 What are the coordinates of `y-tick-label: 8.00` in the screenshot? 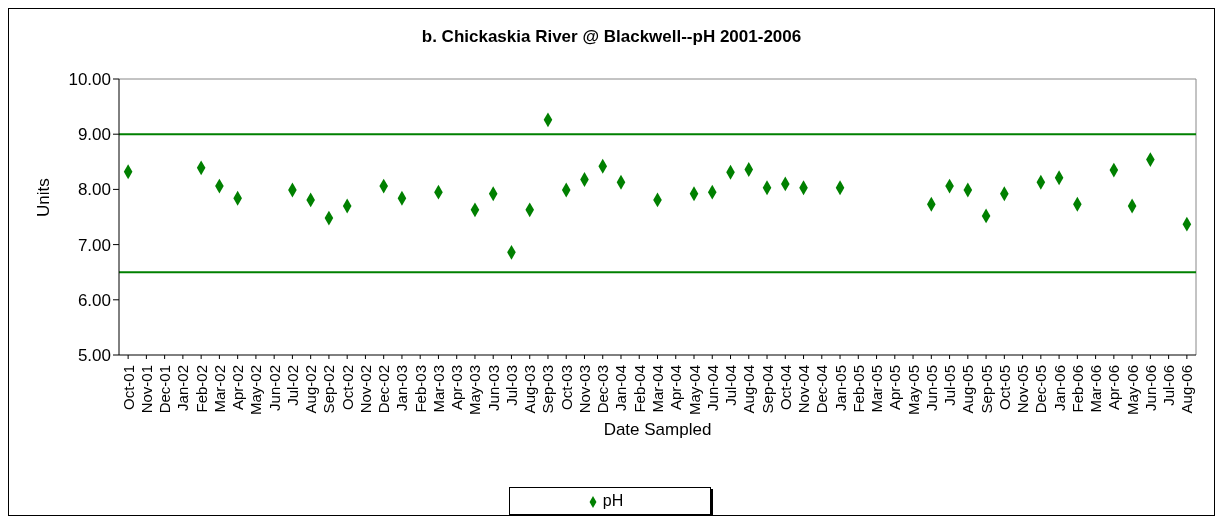 It's located at (94, 190).